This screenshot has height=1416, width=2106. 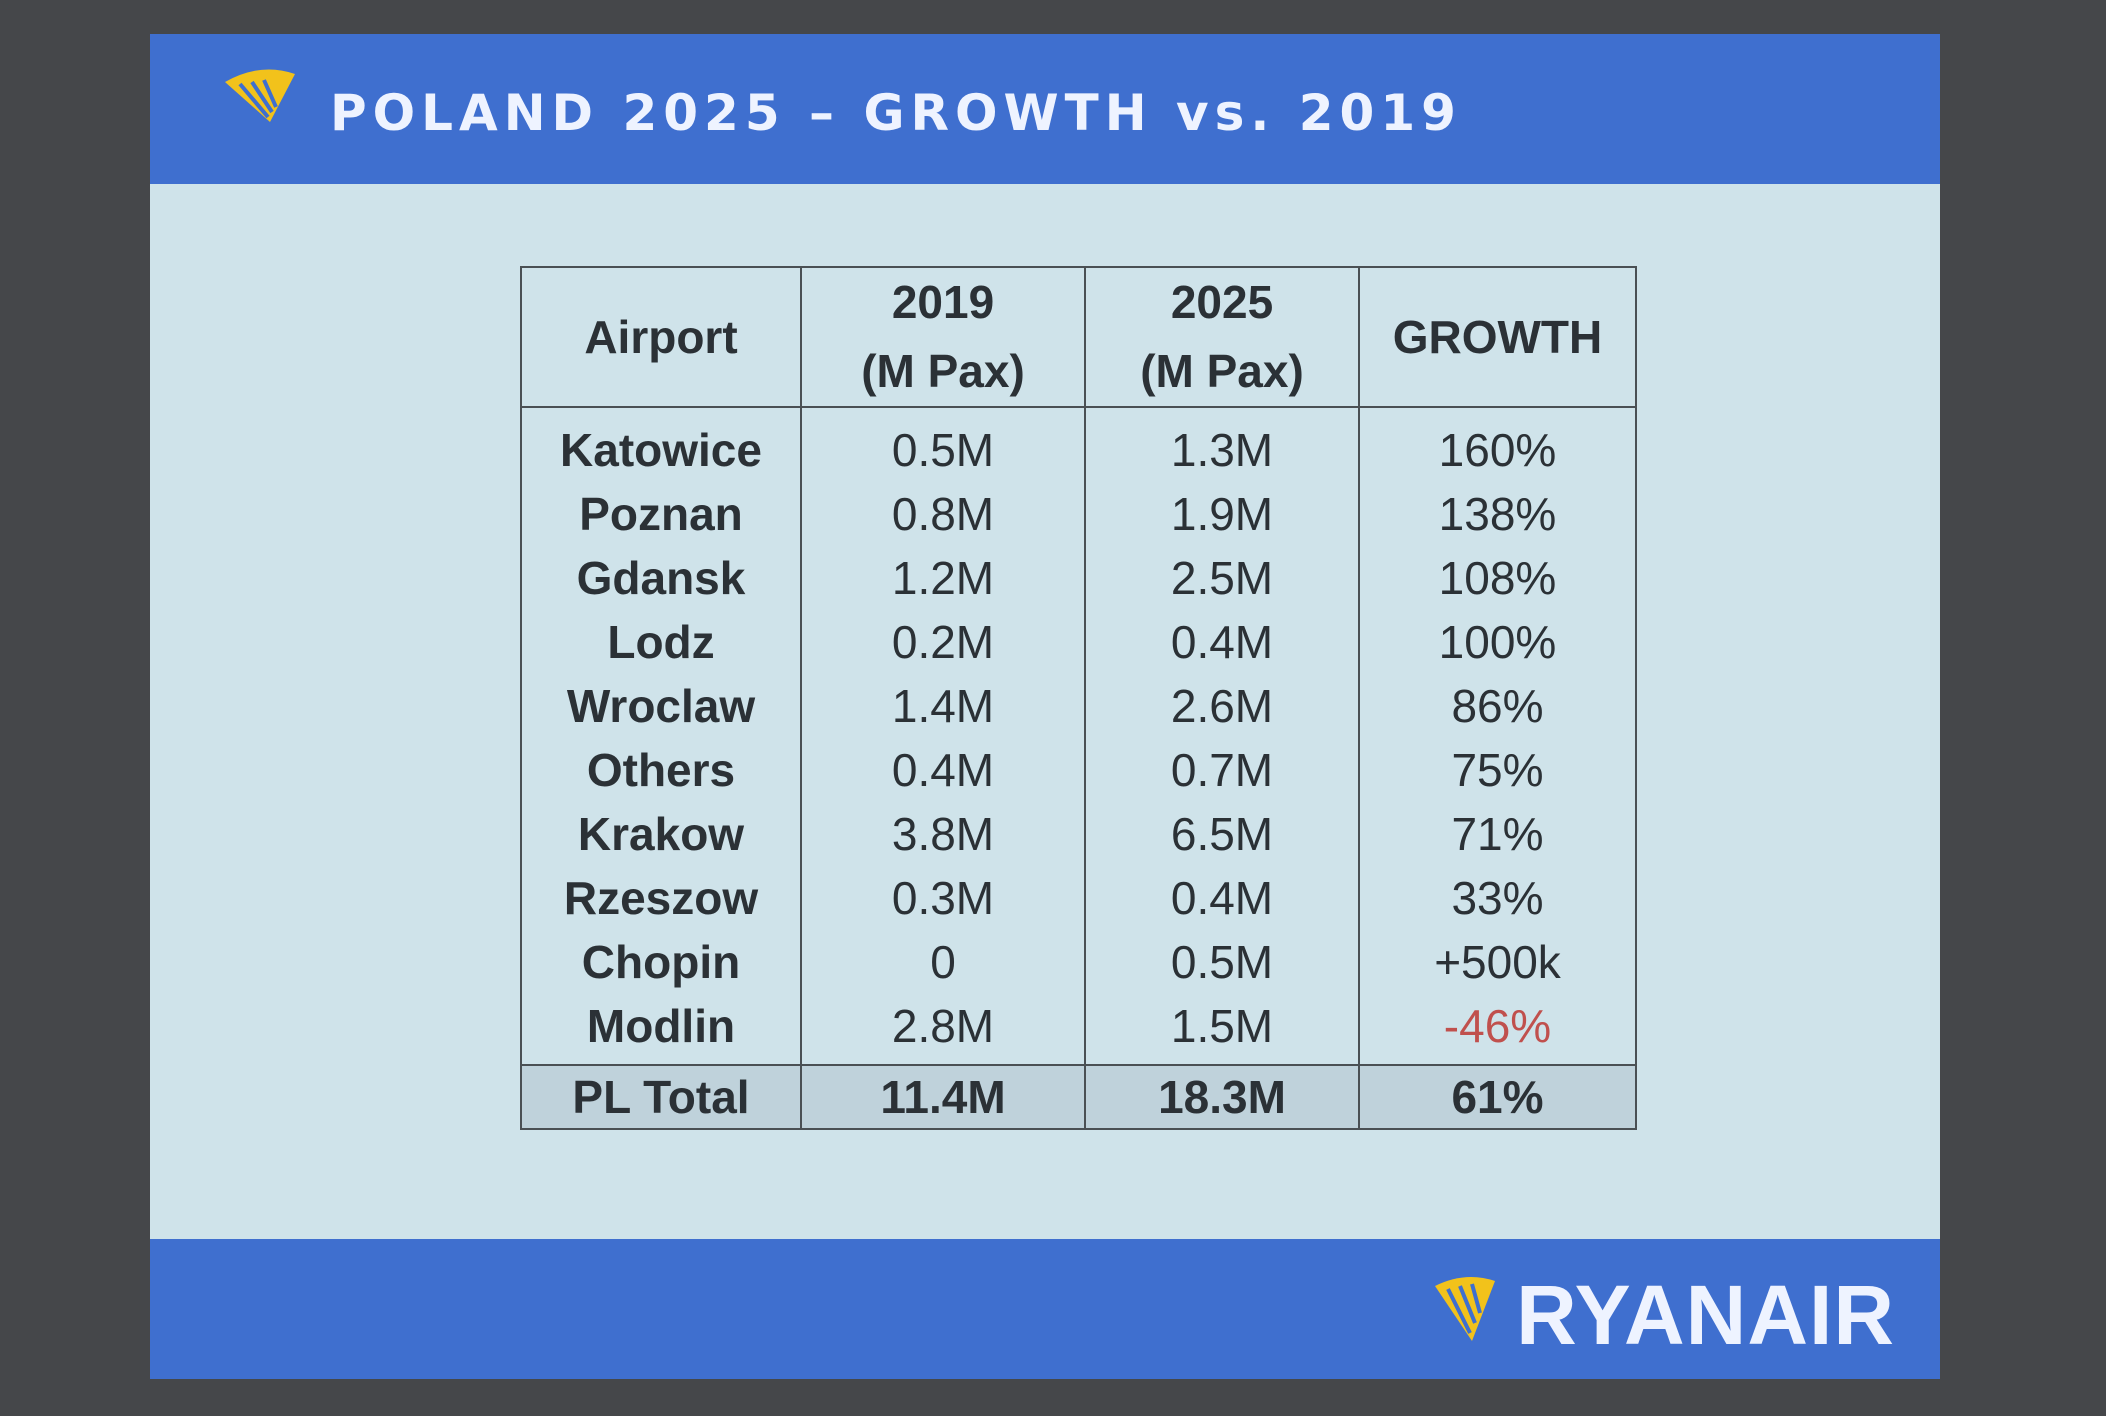 I want to click on table-row: Lodz 0.2M 0.4M 100%, so click(x=1078, y=642).